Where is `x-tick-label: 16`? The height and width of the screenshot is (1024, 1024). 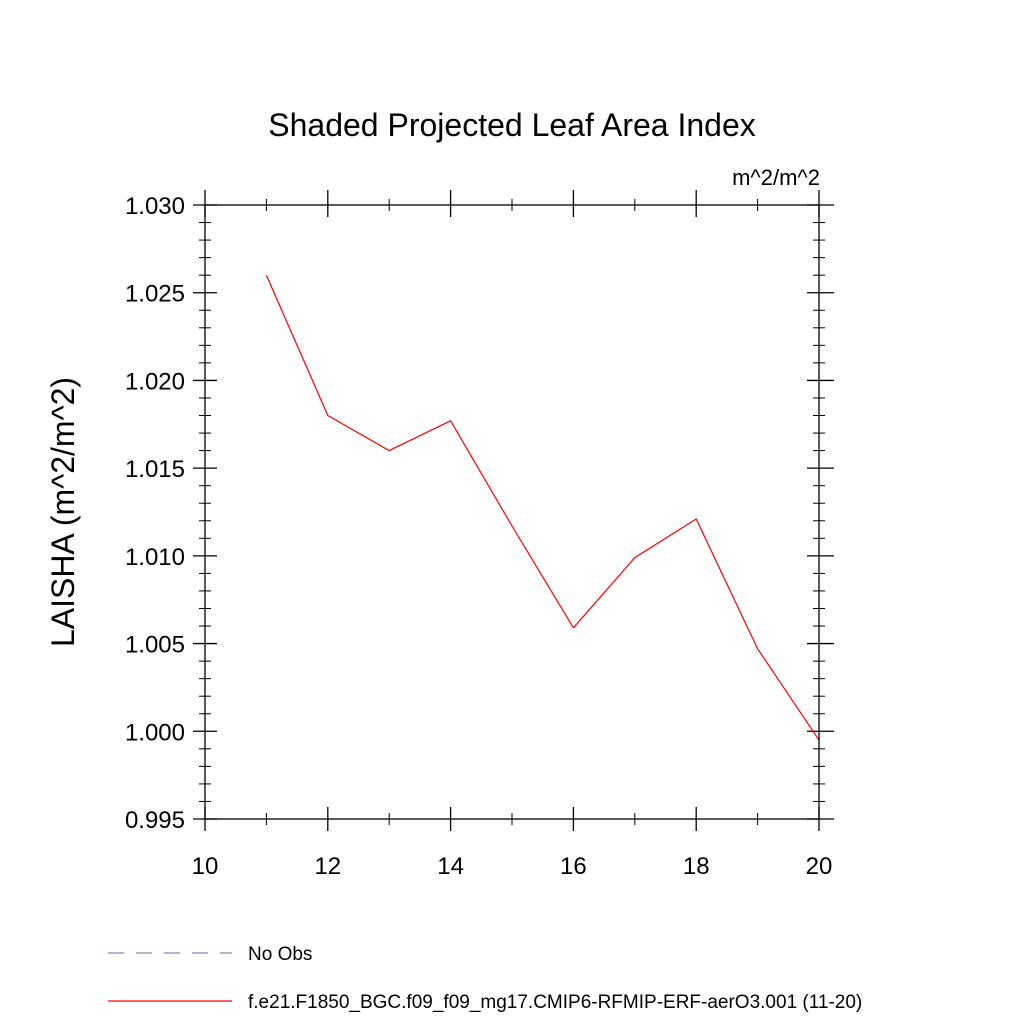 x-tick-label: 16 is located at coordinates (573, 866).